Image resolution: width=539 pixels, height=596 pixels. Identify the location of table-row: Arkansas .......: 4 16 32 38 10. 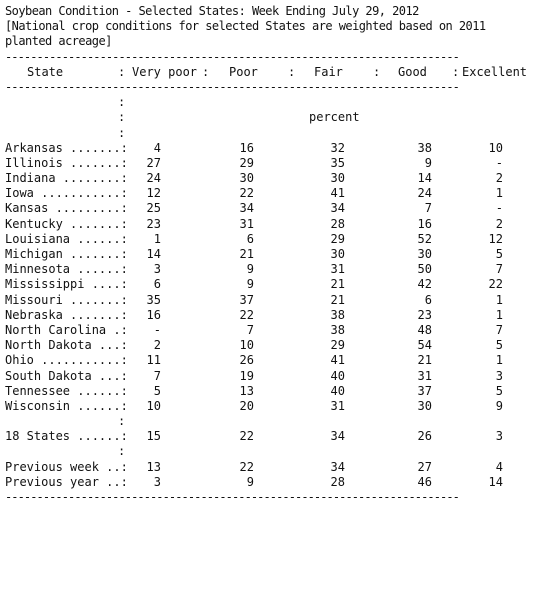
(270, 148).